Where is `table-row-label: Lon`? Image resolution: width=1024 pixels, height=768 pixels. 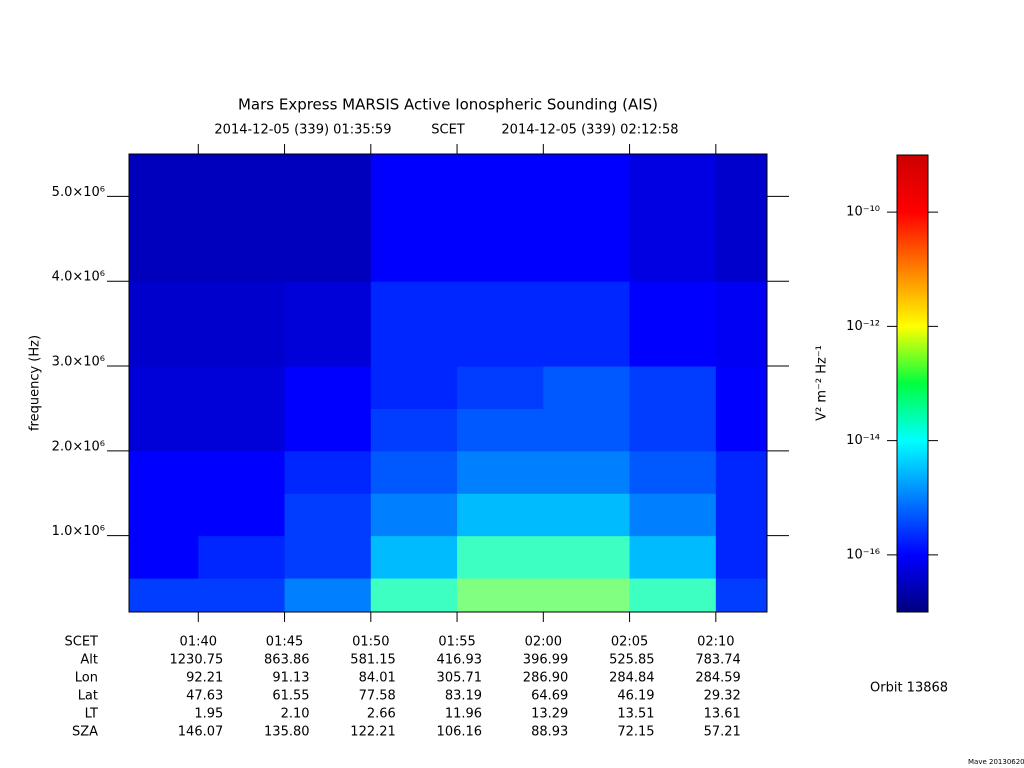
table-row-label: Lon is located at coordinates (86, 678).